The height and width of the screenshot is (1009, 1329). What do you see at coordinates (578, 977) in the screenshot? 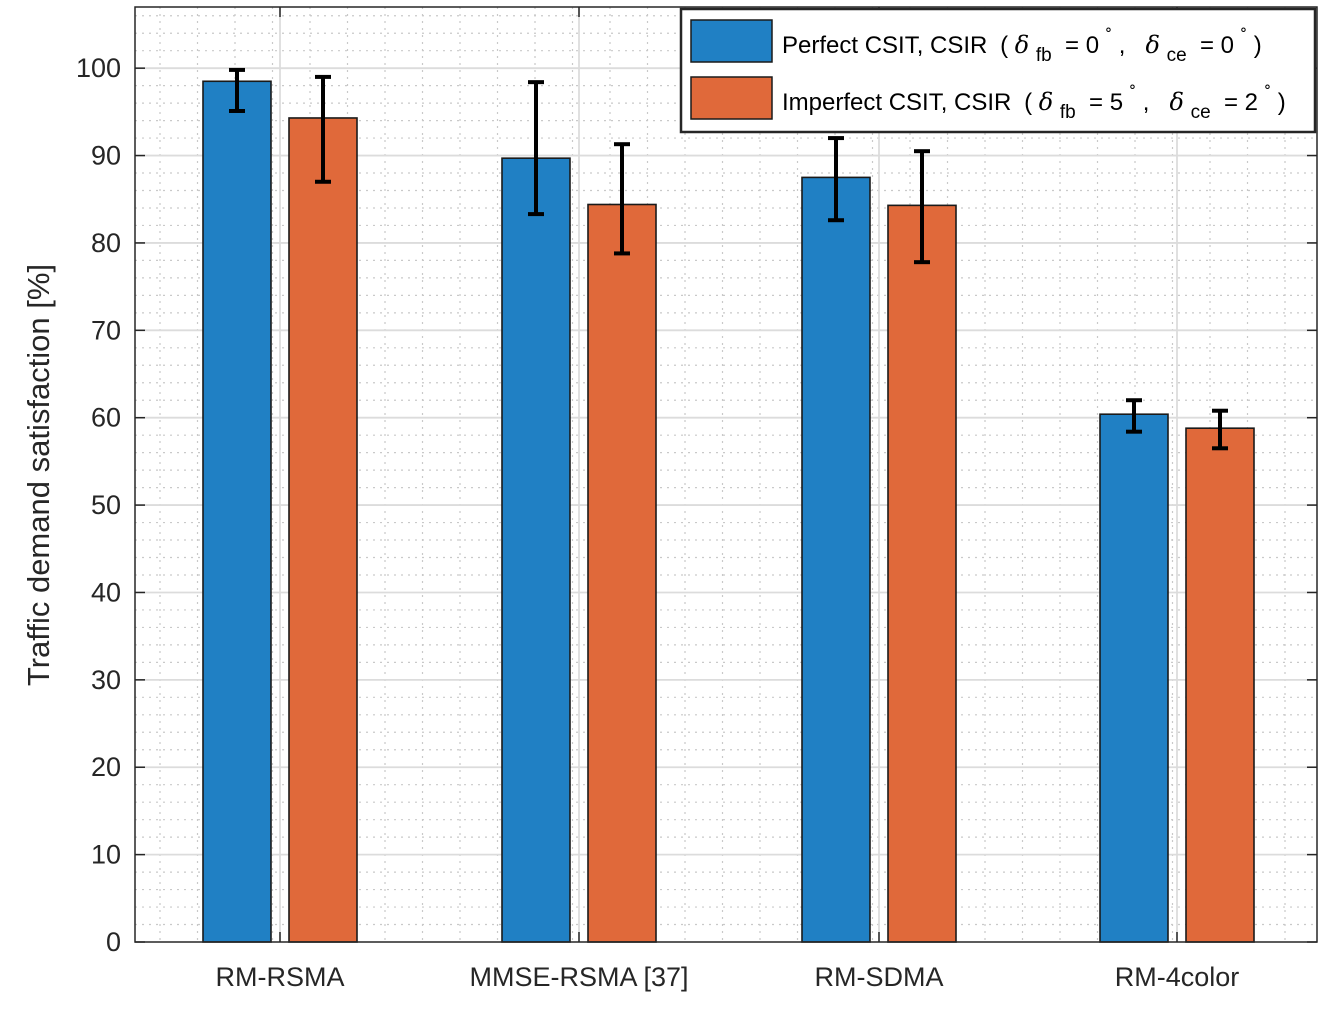
I see `x-tick-label: MMSE-RSMA [37]` at bounding box center [578, 977].